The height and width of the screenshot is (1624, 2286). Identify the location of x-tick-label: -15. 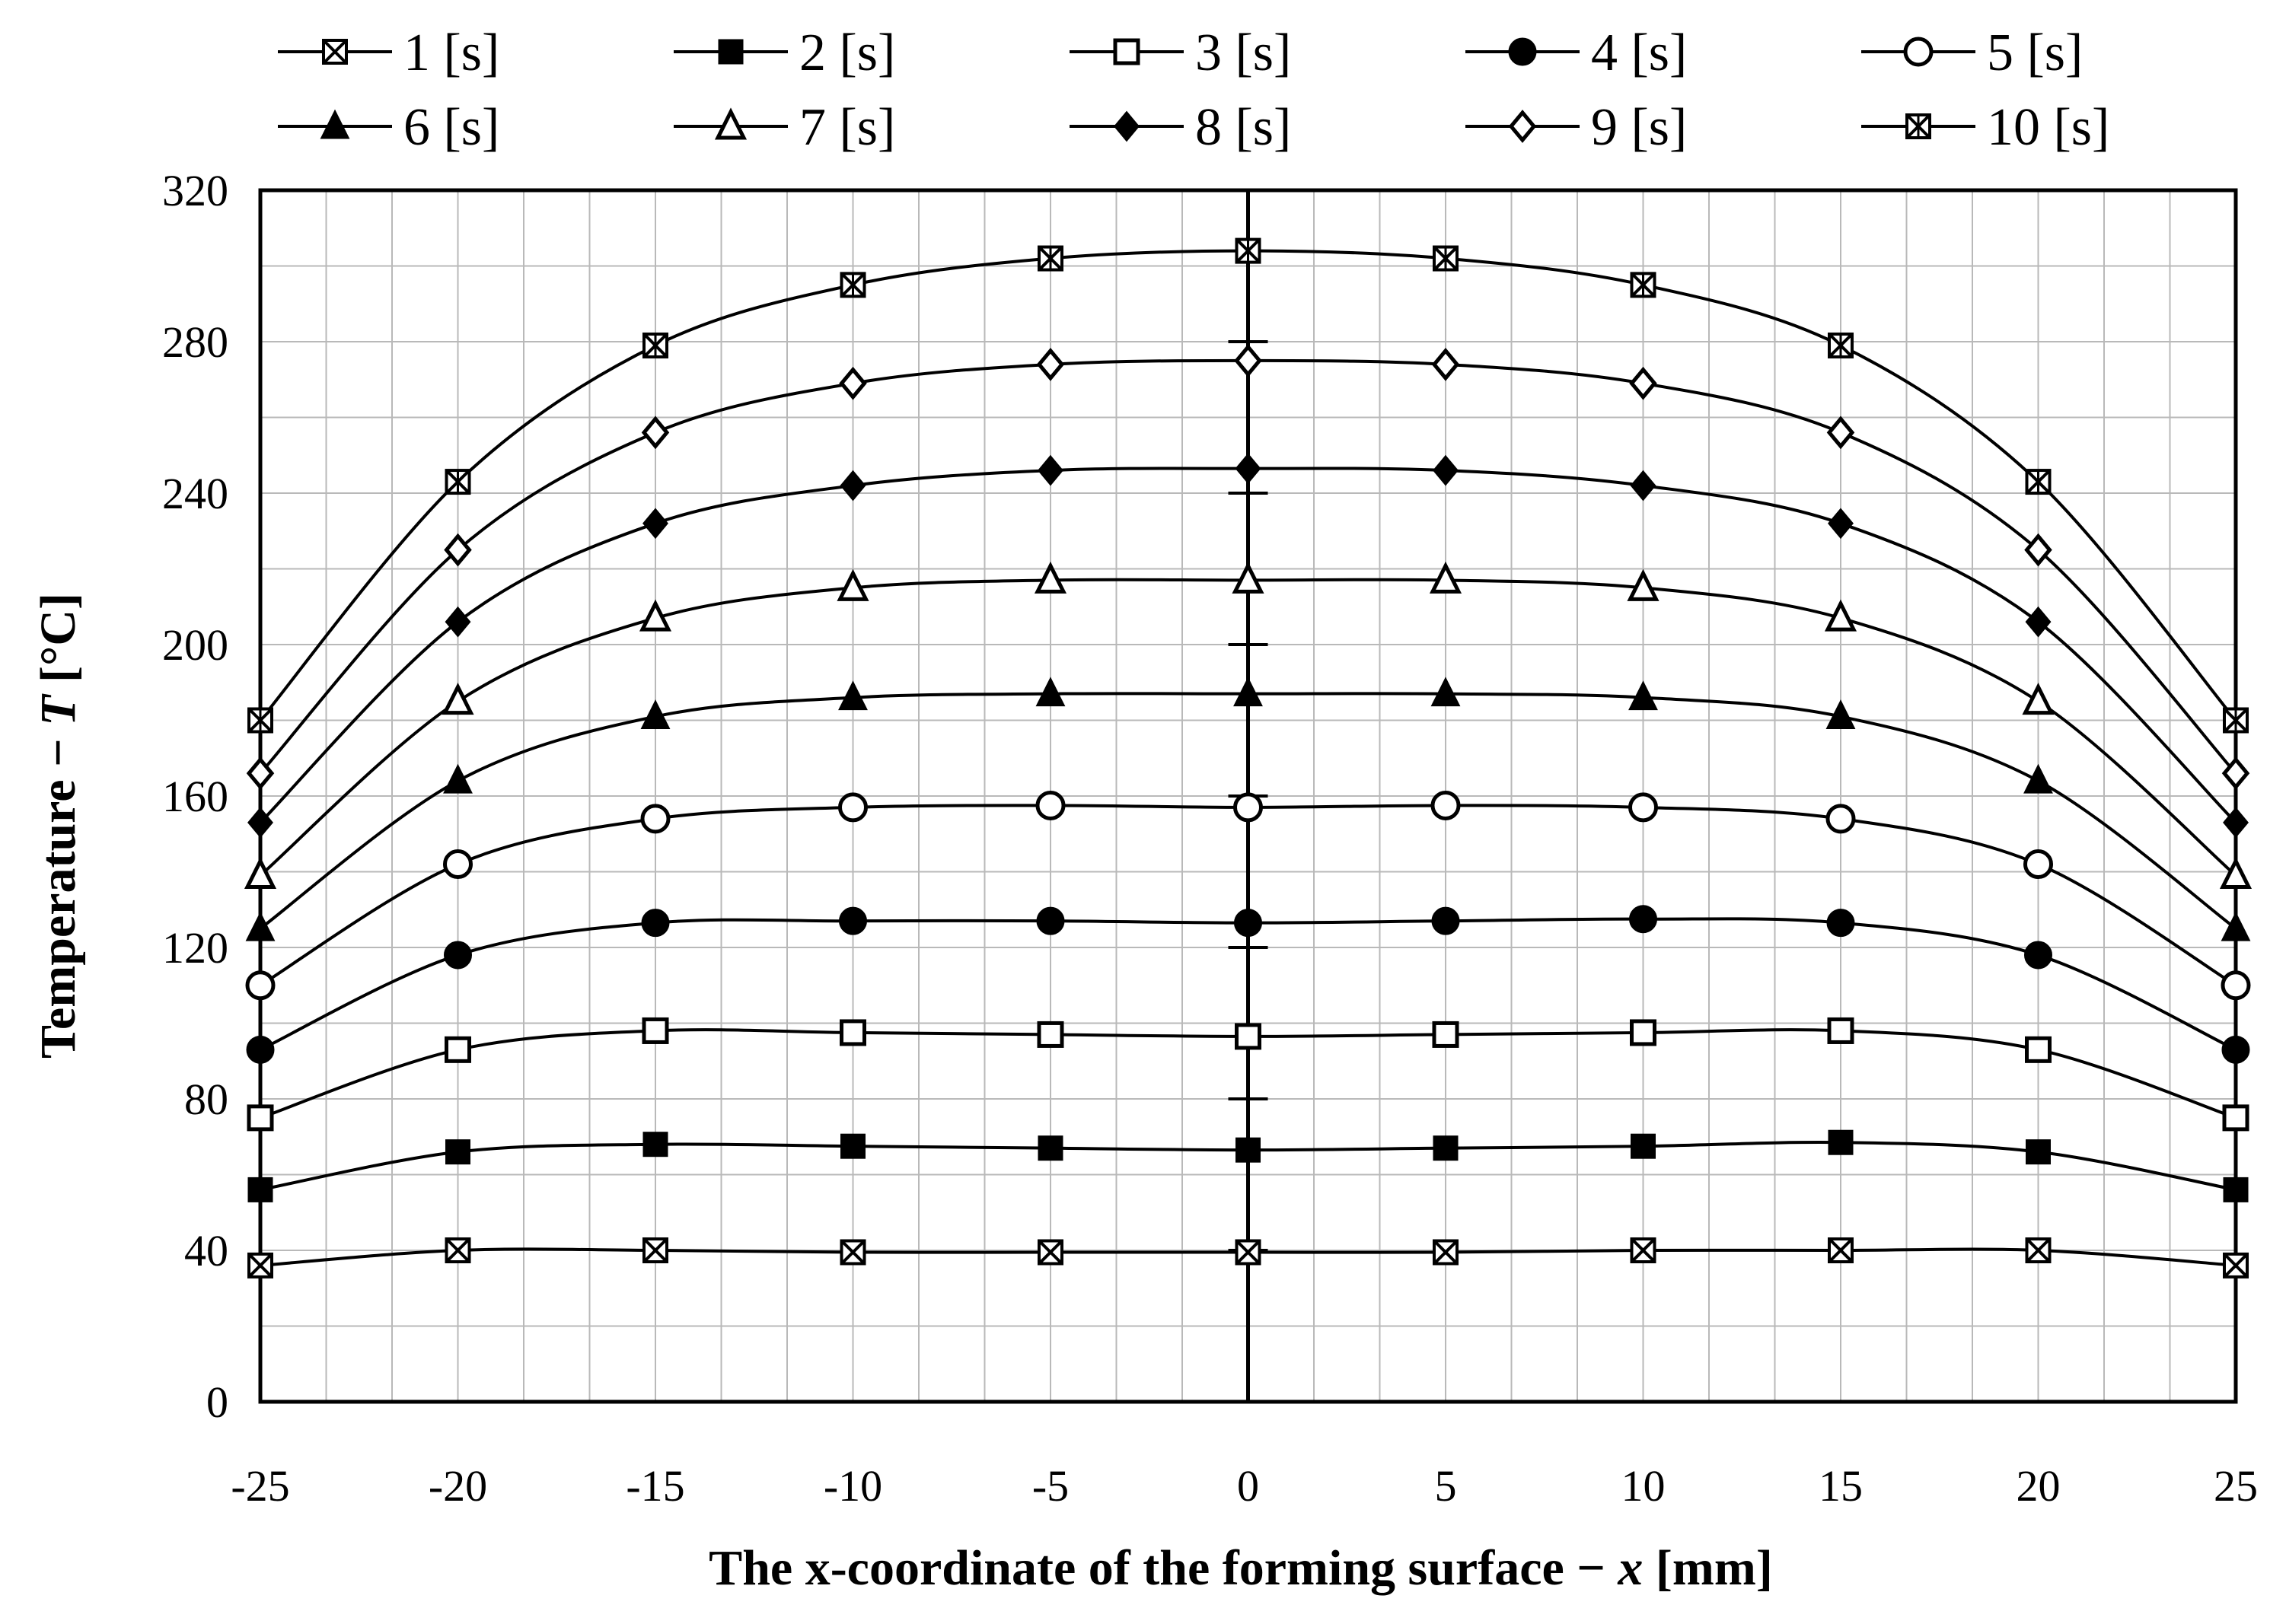
(655, 1486).